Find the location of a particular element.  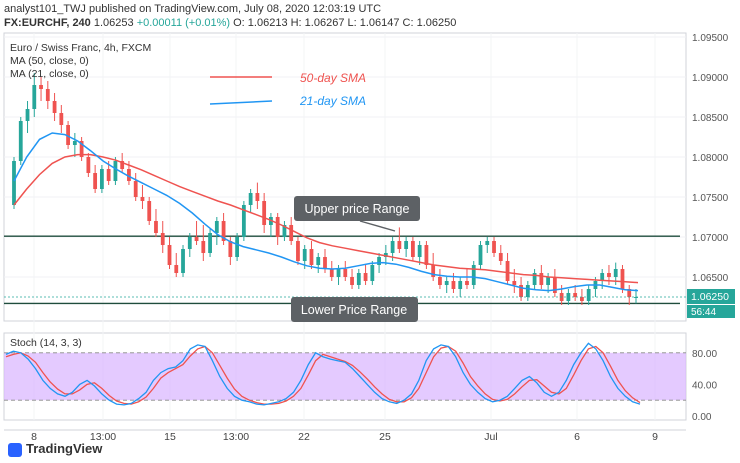

legend-sma21-label: 21-day SMA is located at coordinates (332, 101).